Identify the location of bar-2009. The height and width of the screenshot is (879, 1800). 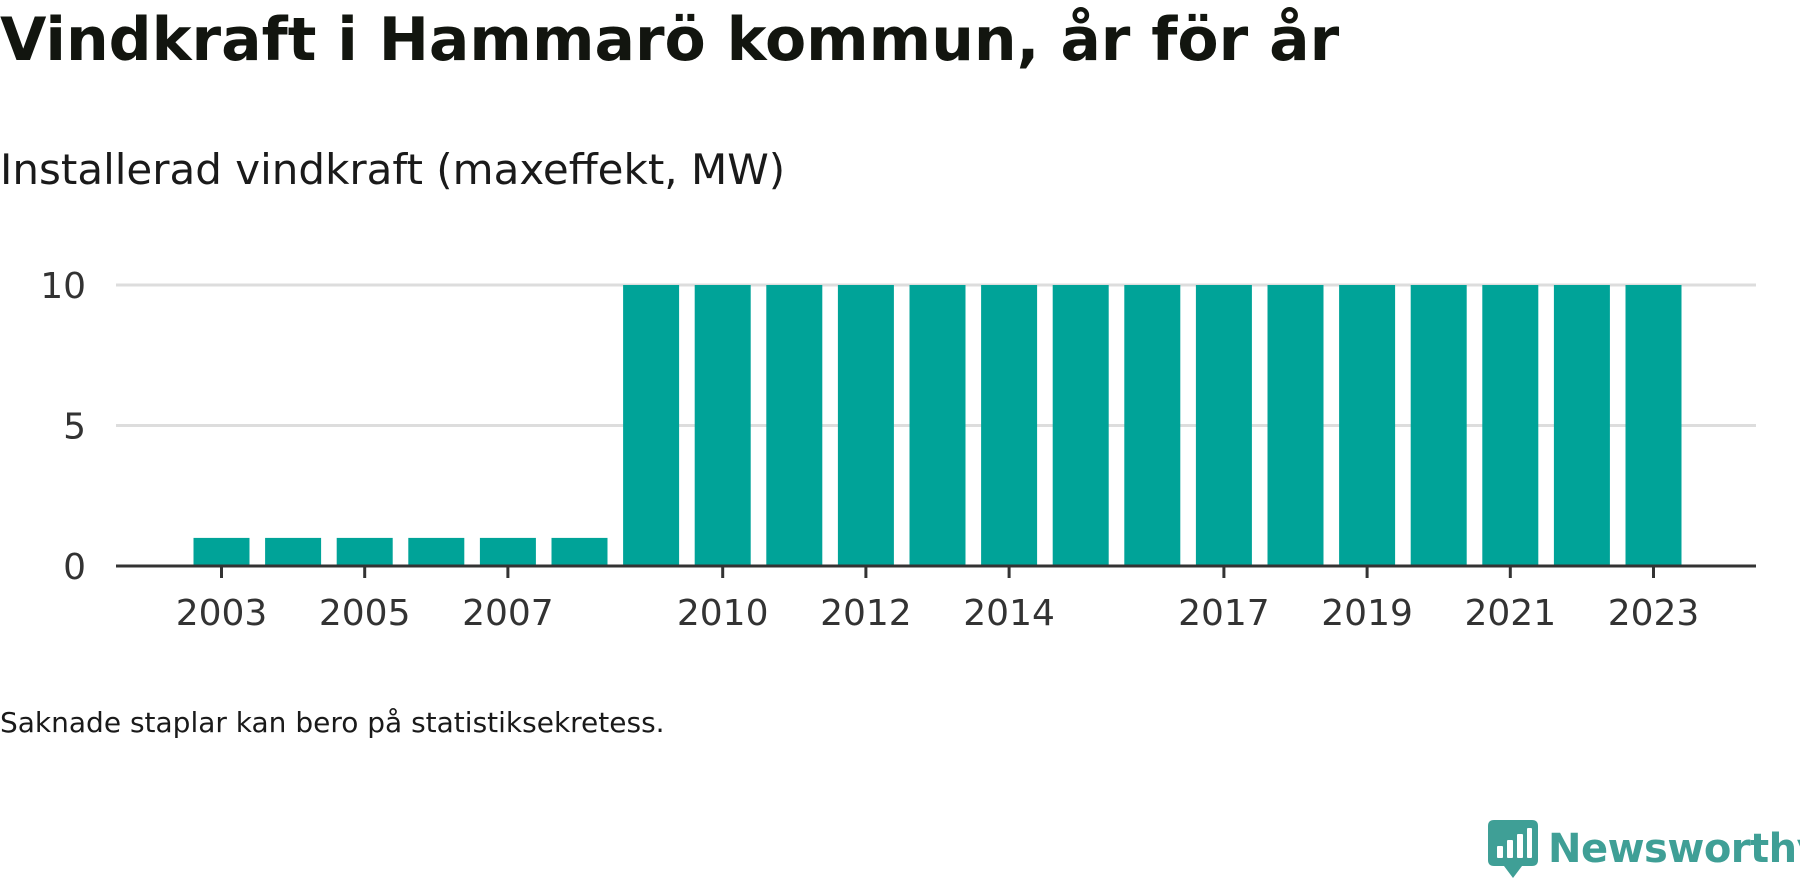
(651, 425).